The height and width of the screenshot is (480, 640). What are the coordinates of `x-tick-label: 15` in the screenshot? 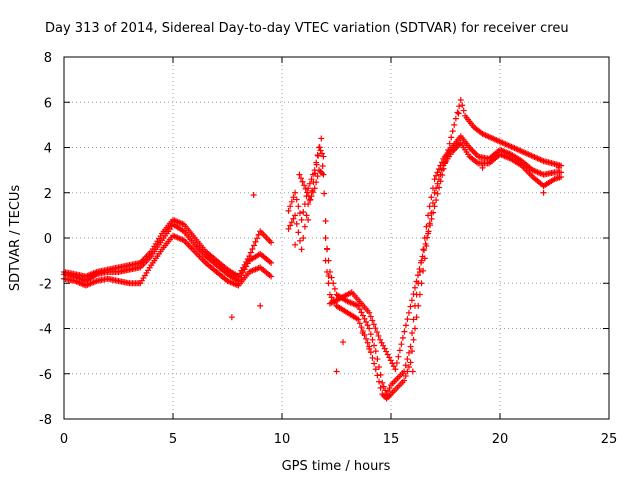 It's located at (391, 439).